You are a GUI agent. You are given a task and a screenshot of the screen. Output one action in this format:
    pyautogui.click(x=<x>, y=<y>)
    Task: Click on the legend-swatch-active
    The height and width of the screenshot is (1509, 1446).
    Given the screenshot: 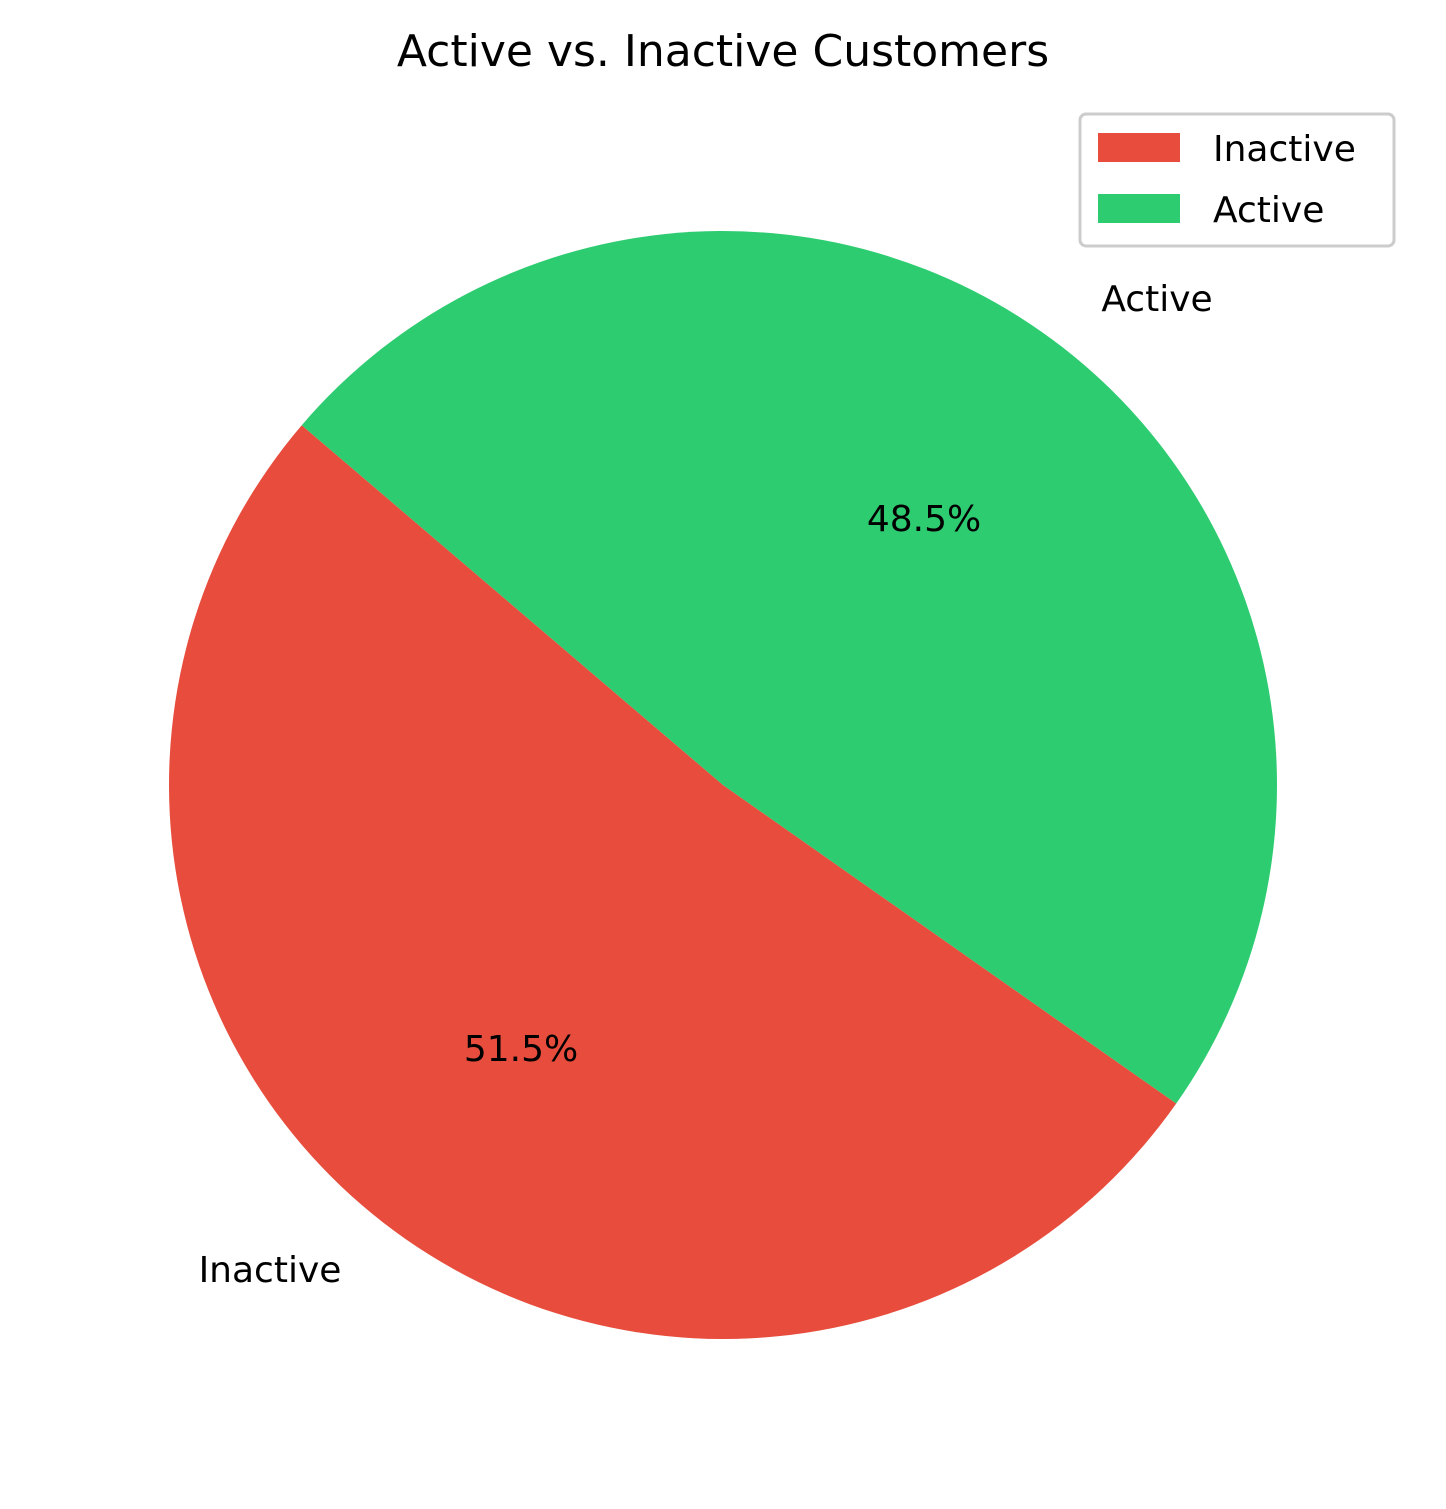 What is the action you would take?
    pyautogui.click(x=1139, y=208)
    